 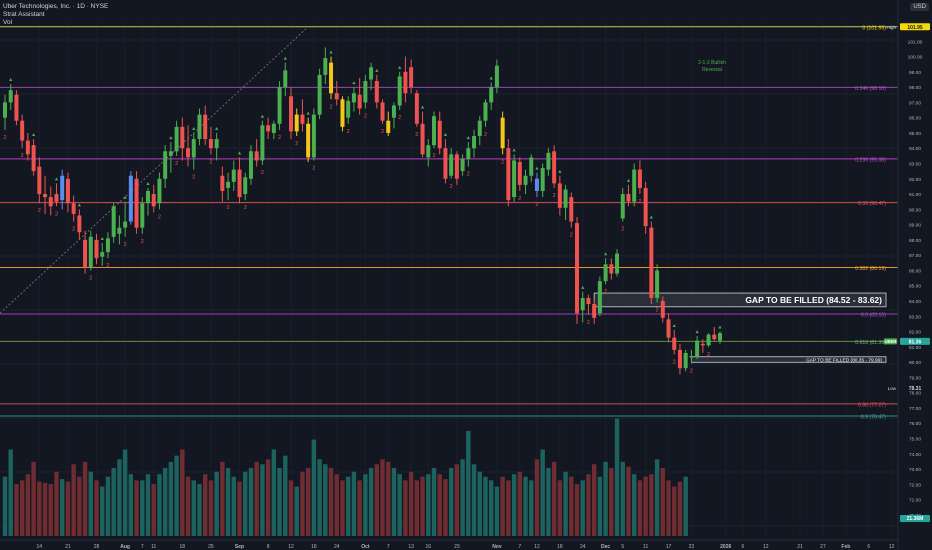 What do you see at coordinates (915, 317) in the screenshot?
I see `price-tick: 83.00` at bounding box center [915, 317].